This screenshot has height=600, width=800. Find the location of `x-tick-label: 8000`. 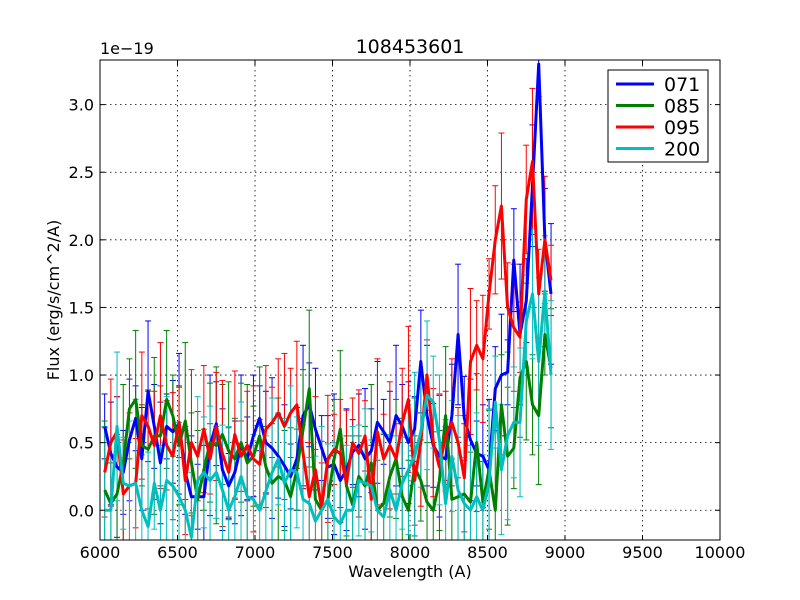

x-tick-label: 8000 is located at coordinates (410, 552).